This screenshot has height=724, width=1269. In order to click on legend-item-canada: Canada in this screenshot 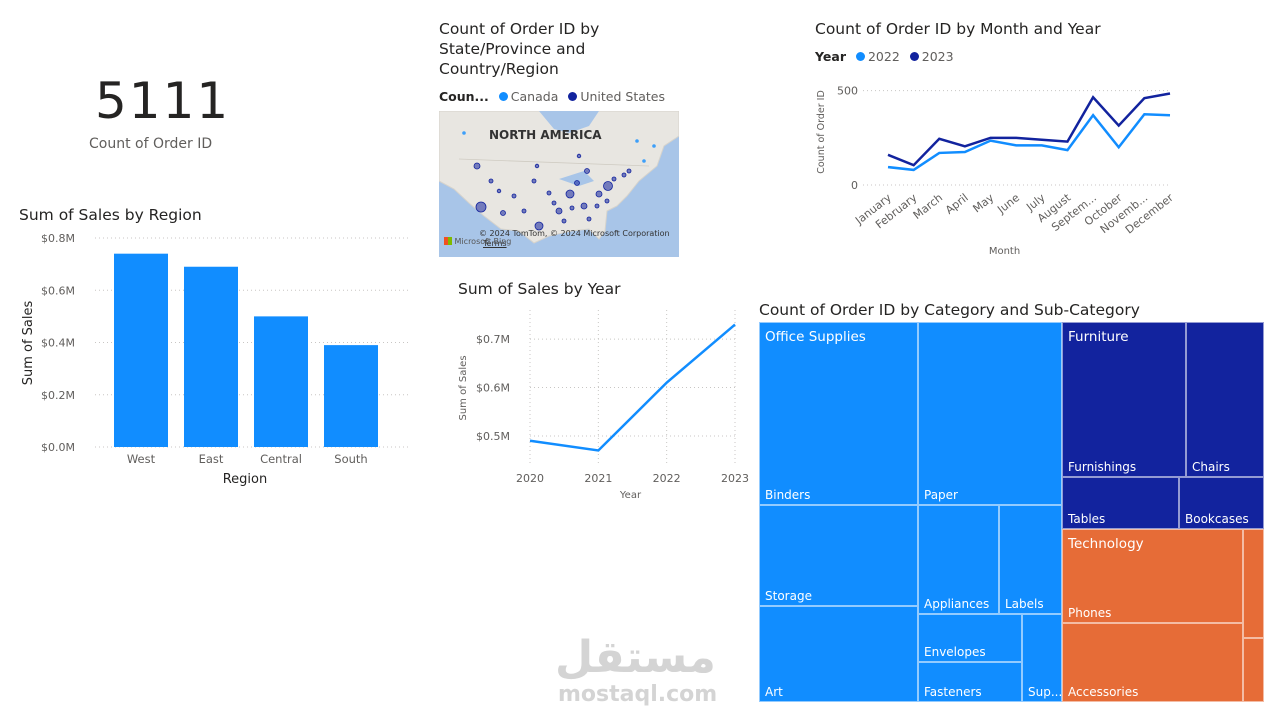, I will do `click(534, 96)`.